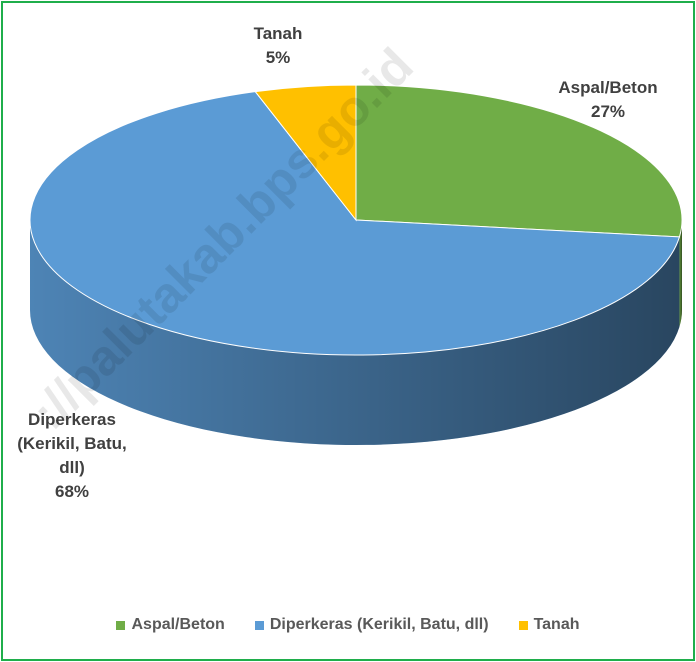 The image size is (696, 662). I want to click on legend-label: Diperkeras (Kerikil, Batu, dll), so click(379, 624).